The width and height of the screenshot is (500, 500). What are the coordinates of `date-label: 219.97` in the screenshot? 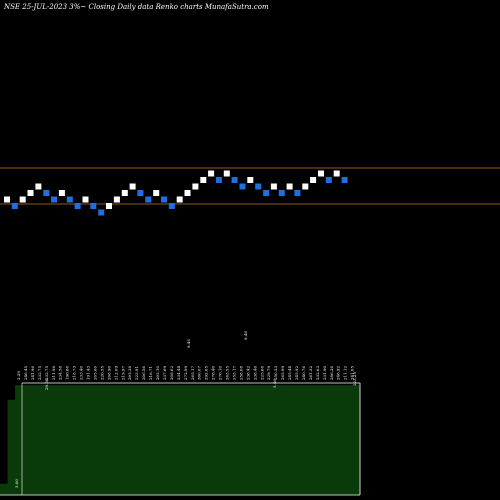 It's located at (122, 373).